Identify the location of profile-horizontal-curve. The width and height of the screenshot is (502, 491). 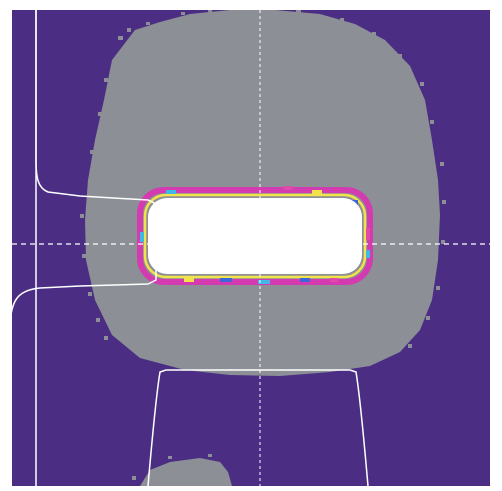
(258, 427).